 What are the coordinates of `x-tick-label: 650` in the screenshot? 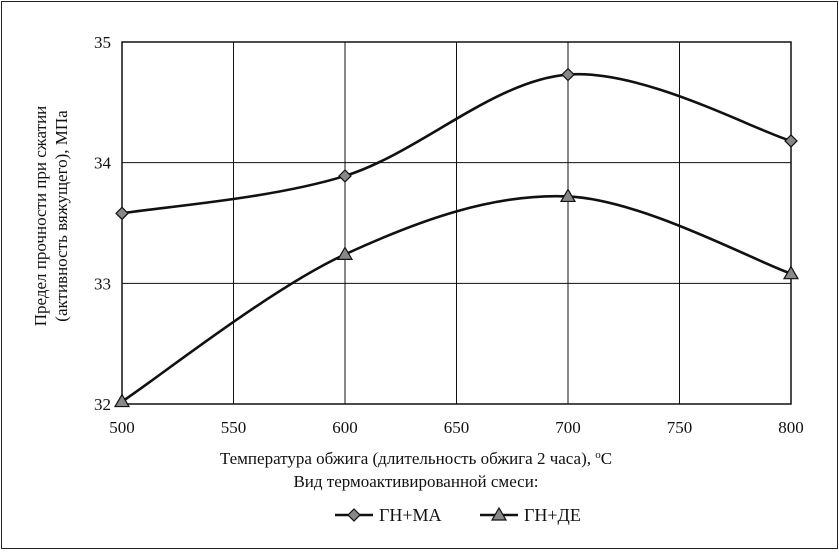 It's located at (457, 427).